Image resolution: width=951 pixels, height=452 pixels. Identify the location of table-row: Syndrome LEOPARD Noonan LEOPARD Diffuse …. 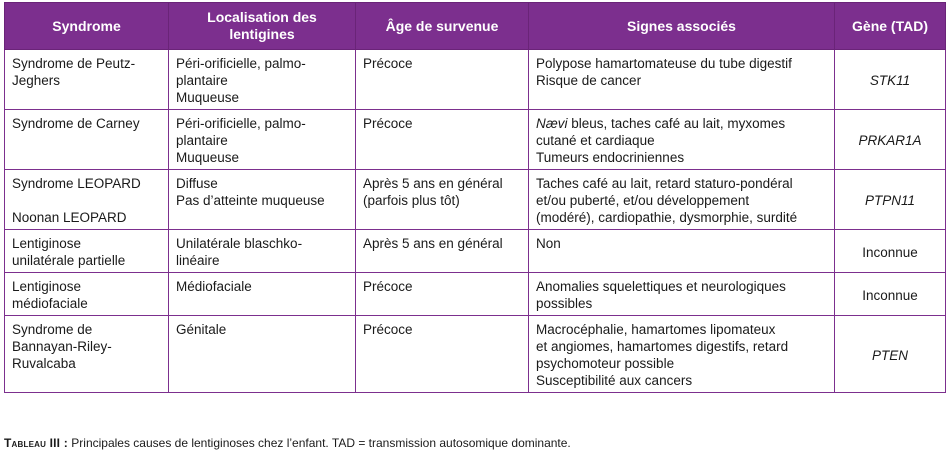
(475, 199).